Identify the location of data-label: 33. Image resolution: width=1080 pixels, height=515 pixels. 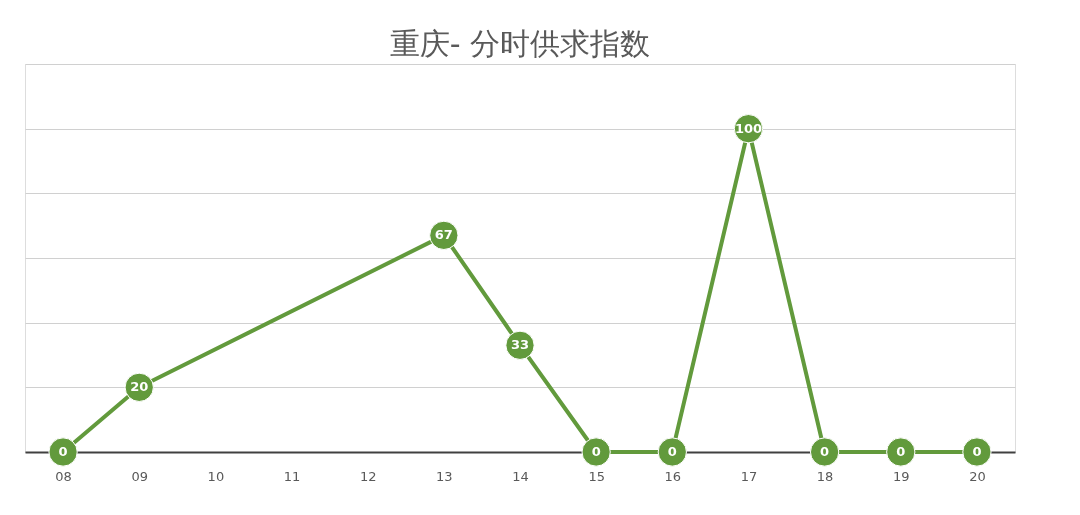
(520, 345).